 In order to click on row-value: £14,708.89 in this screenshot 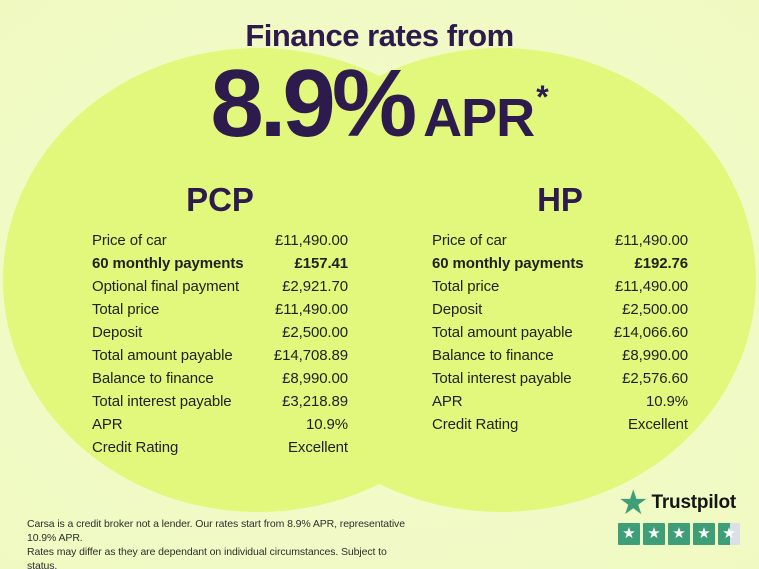, I will do `click(310, 355)`.